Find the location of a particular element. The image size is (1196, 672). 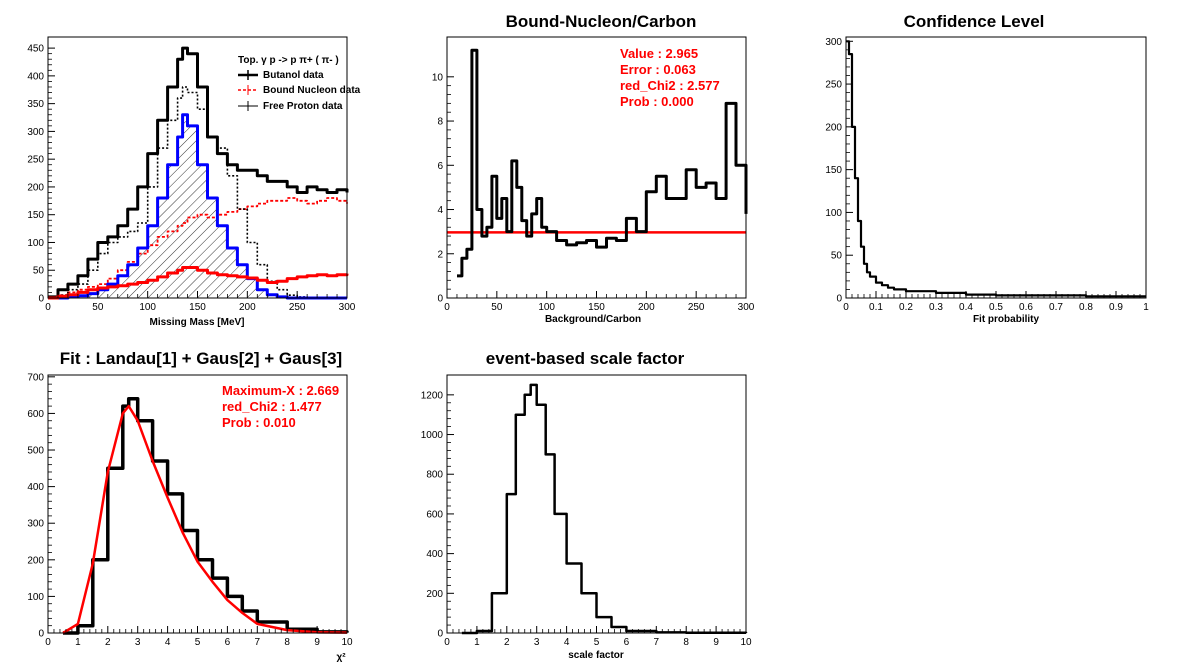

scale-factor-y-tick-label-5: 1000 is located at coordinates (432, 435).